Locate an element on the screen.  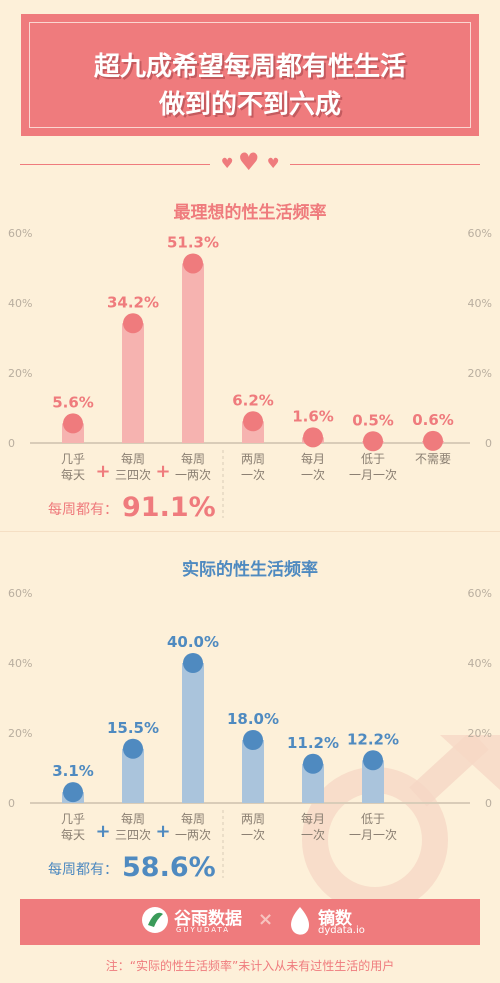
data-label-4: 1.6% is located at coordinates (313, 416).